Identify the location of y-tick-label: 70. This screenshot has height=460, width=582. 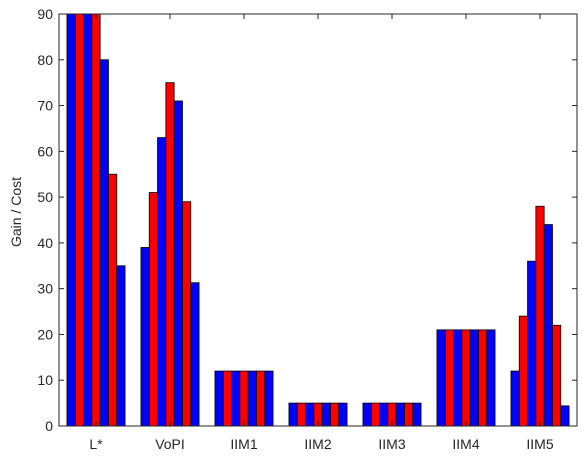
(45, 106).